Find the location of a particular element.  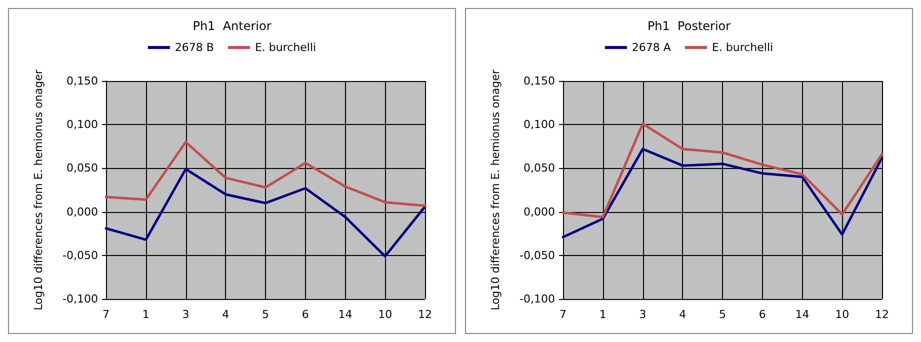

legend-label: 2678 B is located at coordinates (194, 47).